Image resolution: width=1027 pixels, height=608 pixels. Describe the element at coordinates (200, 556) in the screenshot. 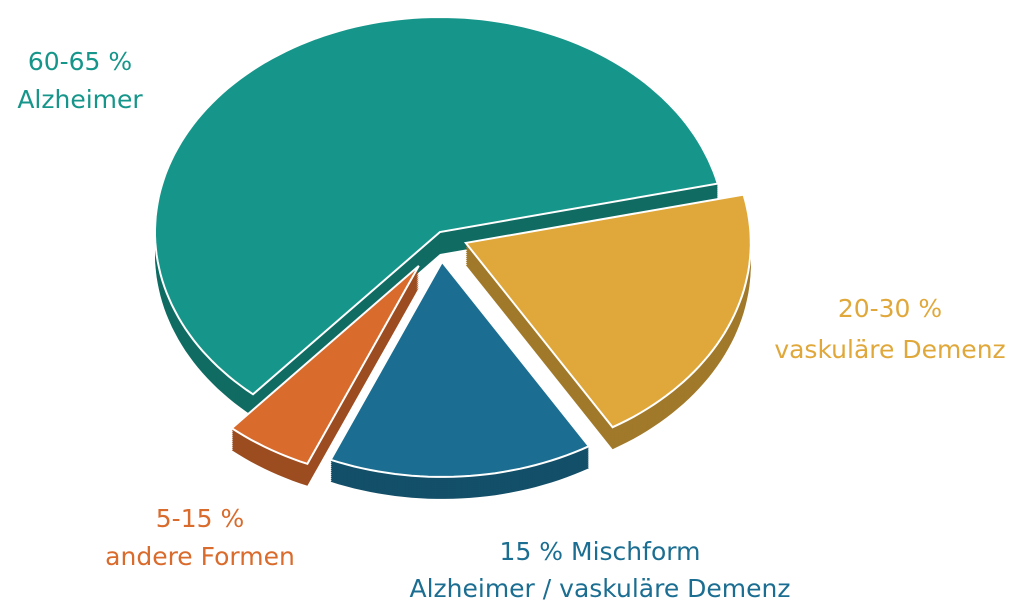

I see `category-label: andere Formen` at that location.